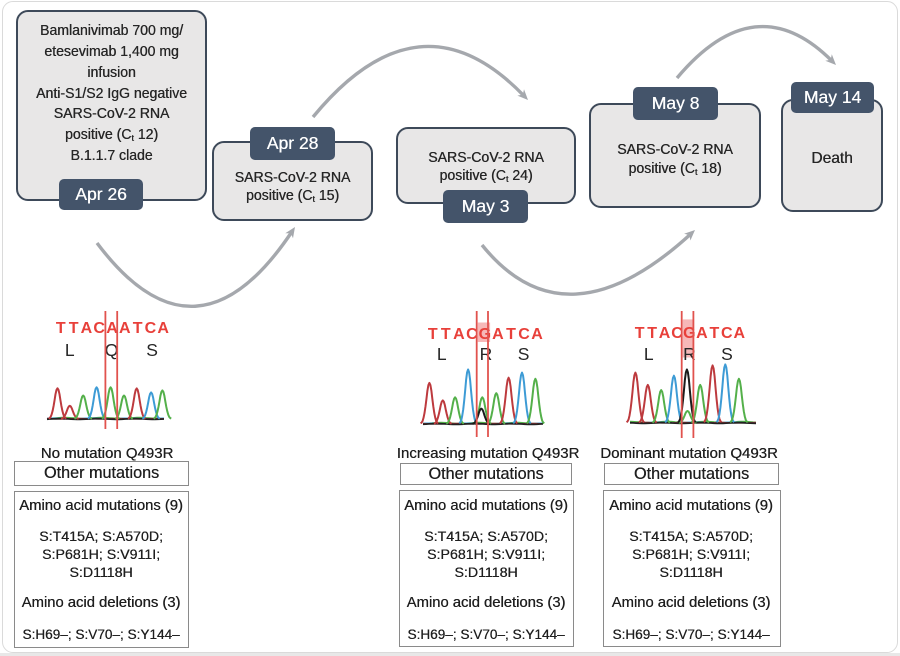 This screenshot has height=656, width=900. Describe the element at coordinates (485, 334) in the screenshot. I see `svg-text: G` at that location.